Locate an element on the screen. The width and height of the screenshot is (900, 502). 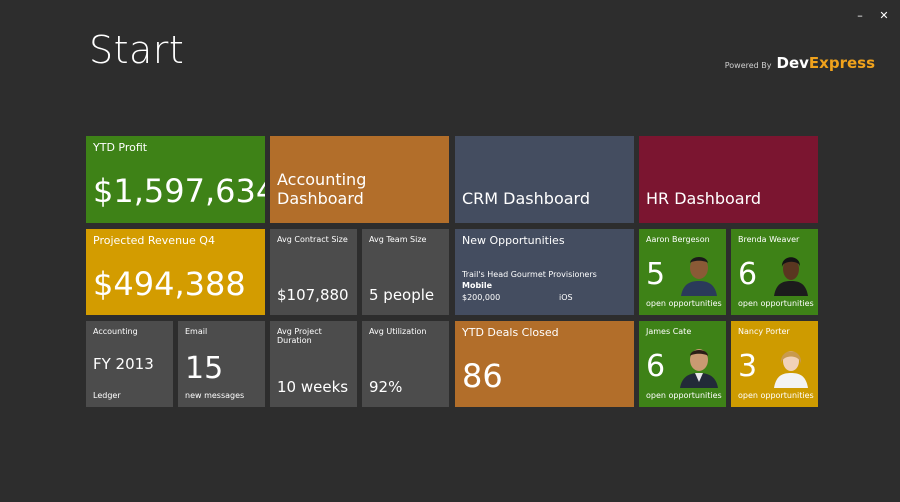
tile-label: YTD Deals Closed is located at coordinates (510, 332).